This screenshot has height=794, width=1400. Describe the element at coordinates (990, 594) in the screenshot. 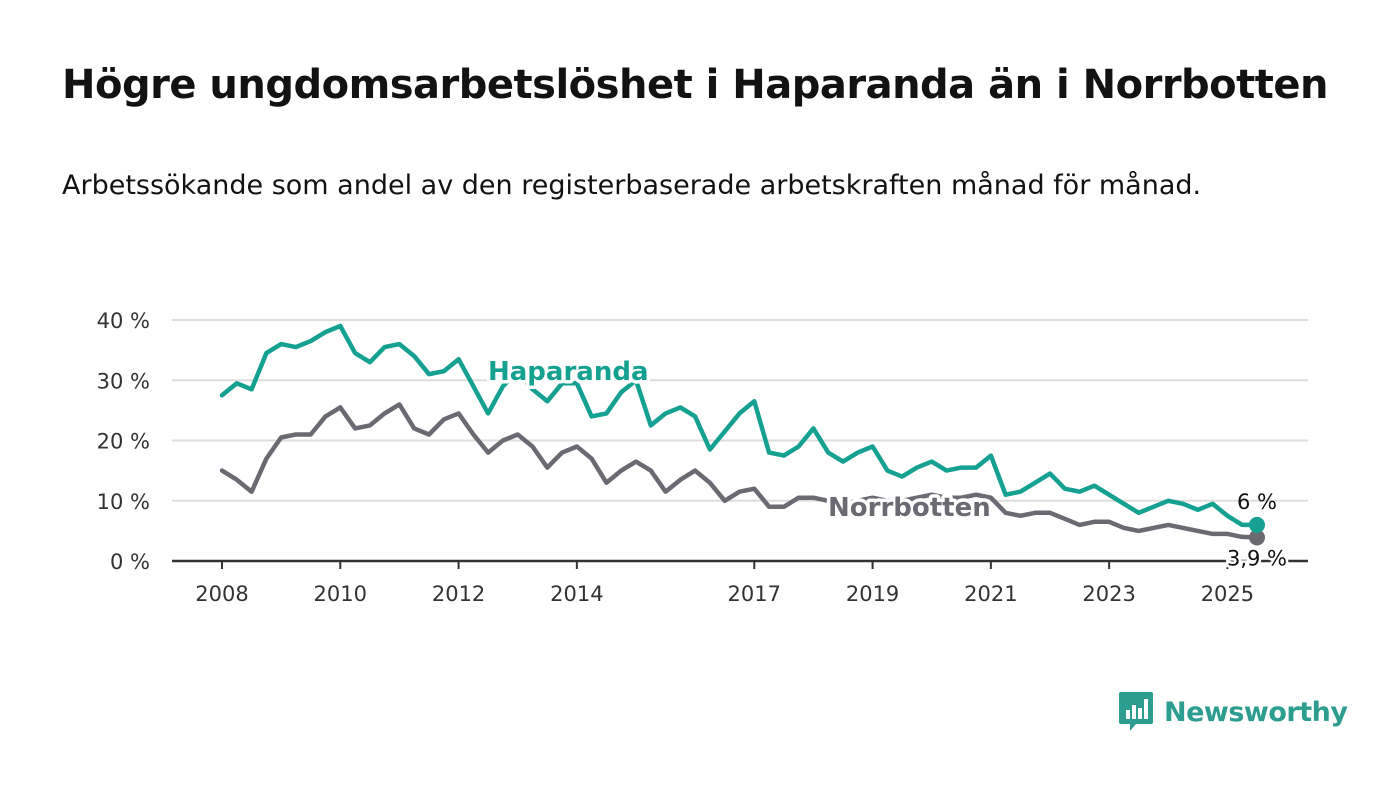

I see `x-tick-label: 2021` at that location.